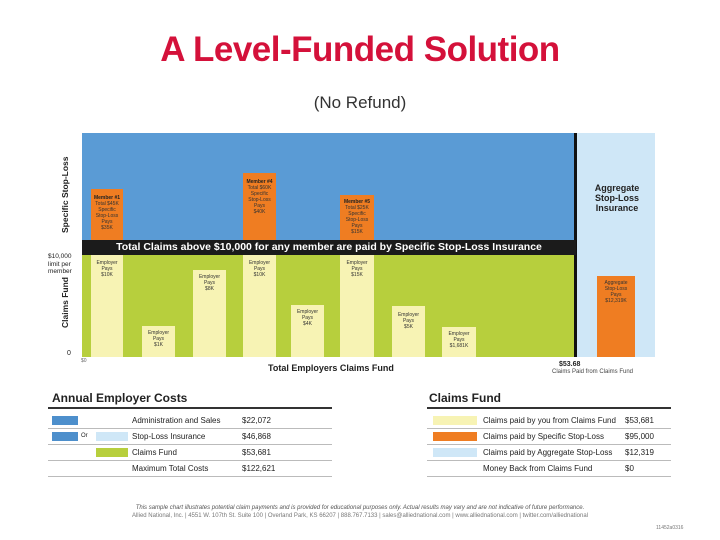 This screenshot has width=720, height=540. I want to click on employer-bar-amount: $1,681K, so click(459, 346).